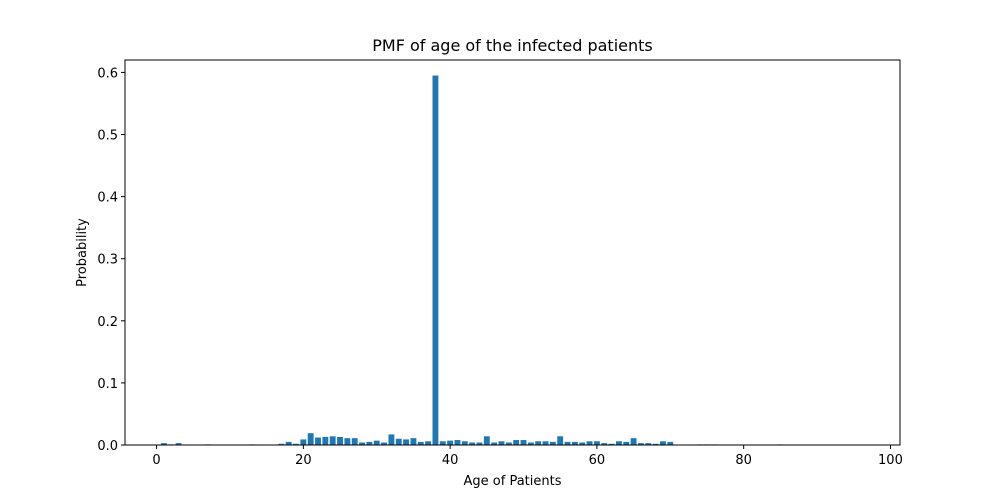 This screenshot has width=1000, height=500. Describe the element at coordinates (107, 260) in the screenshot. I see `y-tick-label: 0.3` at that location.